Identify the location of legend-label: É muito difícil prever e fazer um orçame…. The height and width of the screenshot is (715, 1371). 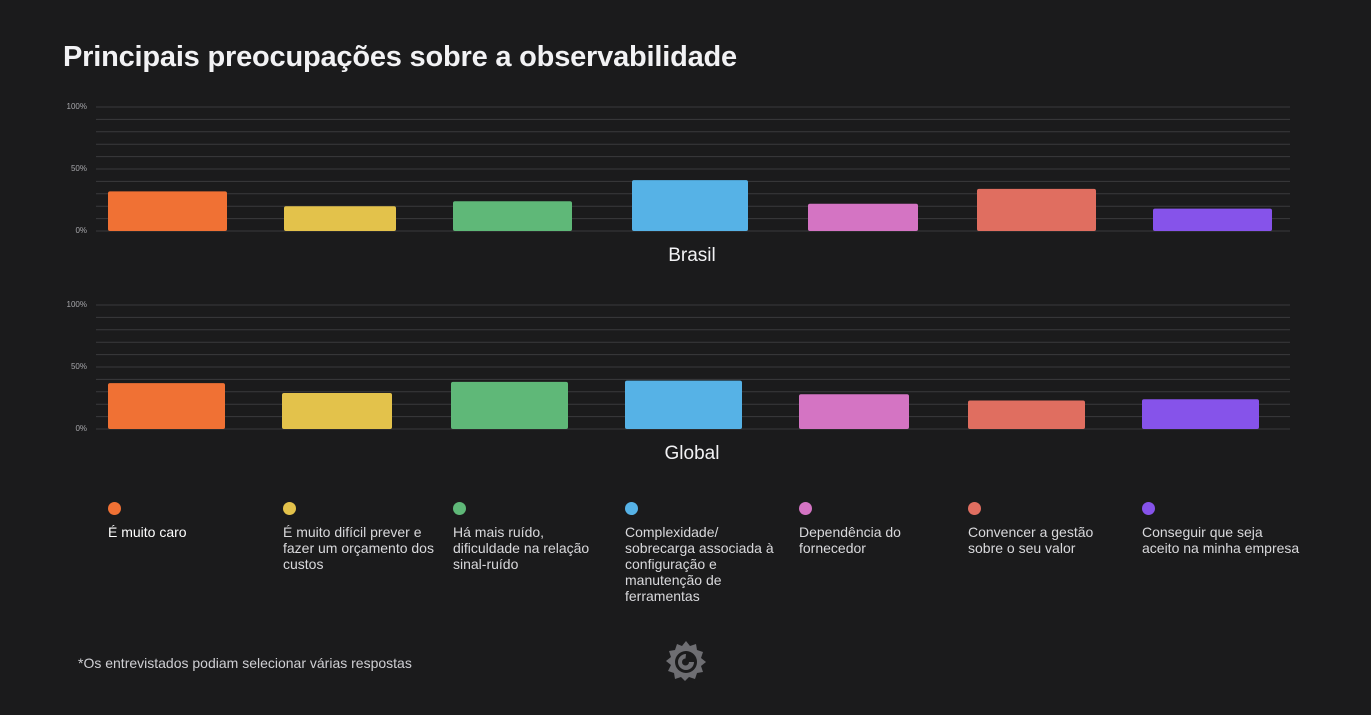
(358, 548).